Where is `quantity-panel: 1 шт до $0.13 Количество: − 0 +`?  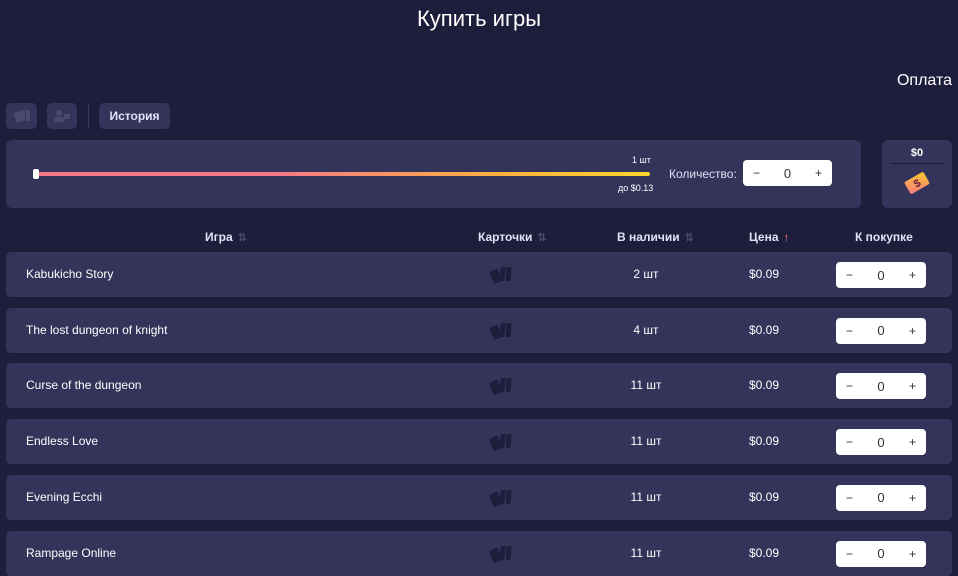 quantity-panel: 1 шт до $0.13 Количество: − 0 + is located at coordinates (433, 174).